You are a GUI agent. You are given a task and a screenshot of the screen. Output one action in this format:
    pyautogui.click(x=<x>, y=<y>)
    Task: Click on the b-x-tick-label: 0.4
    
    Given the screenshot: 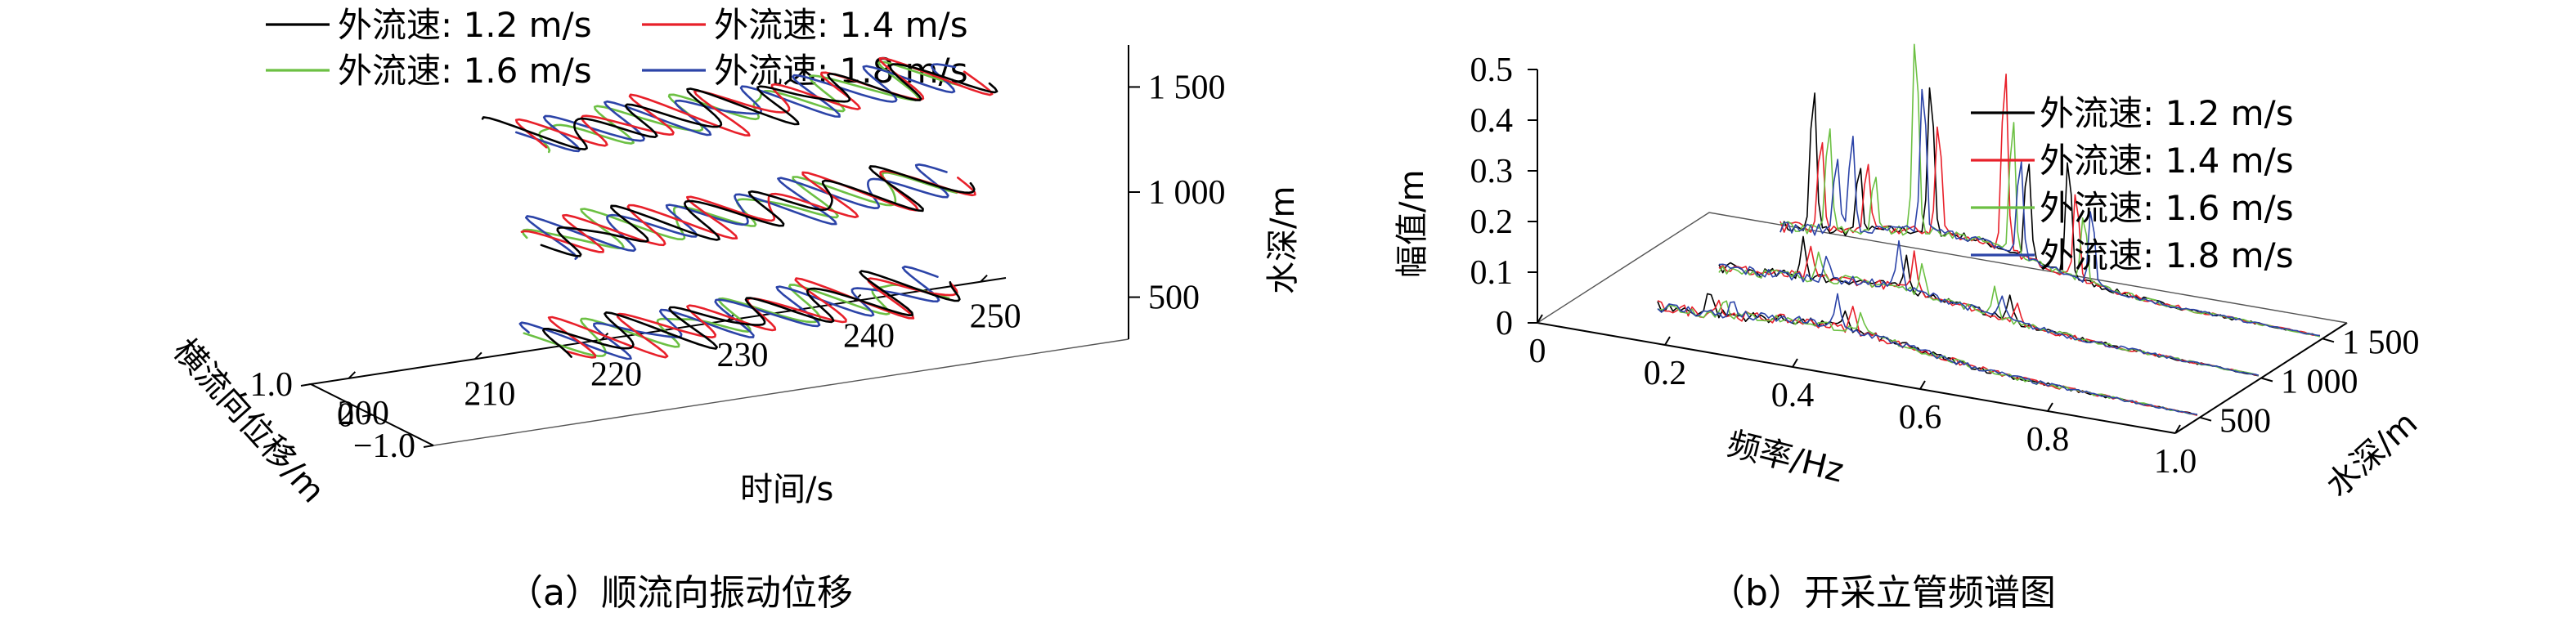 What is the action you would take?
    pyautogui.click(x=1793, y=396)
    